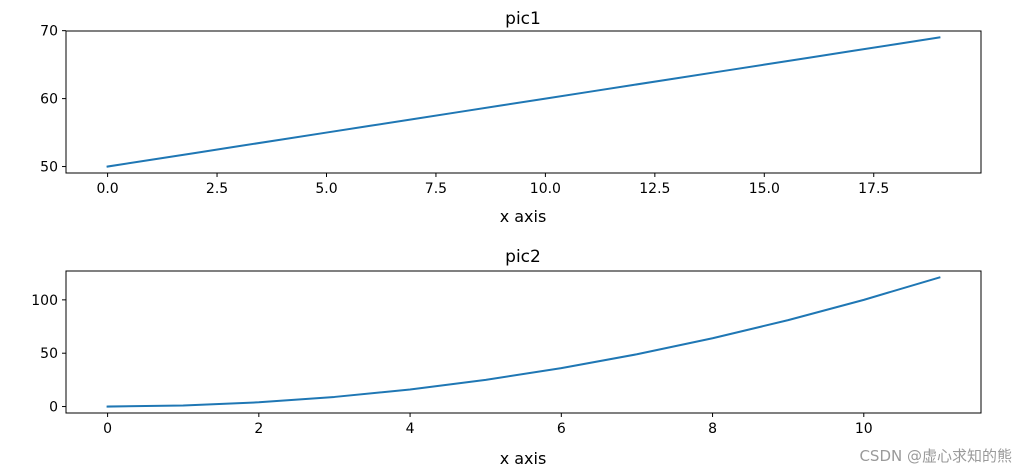 This screenshot has height=475, width=1026. I want to click on y-tick-label: 100, so click(44, 301).